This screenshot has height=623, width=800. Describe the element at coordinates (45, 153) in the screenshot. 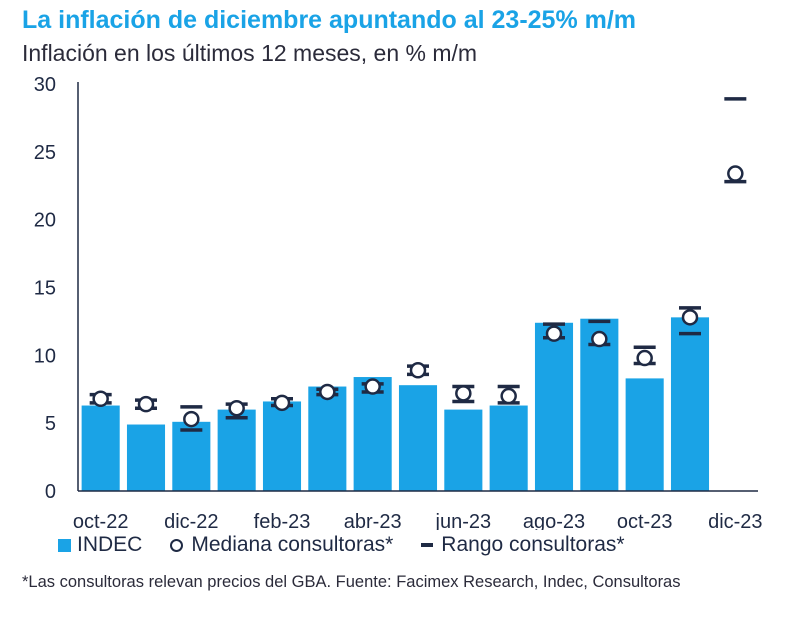

I see `y-tick-label: 25` at that location.